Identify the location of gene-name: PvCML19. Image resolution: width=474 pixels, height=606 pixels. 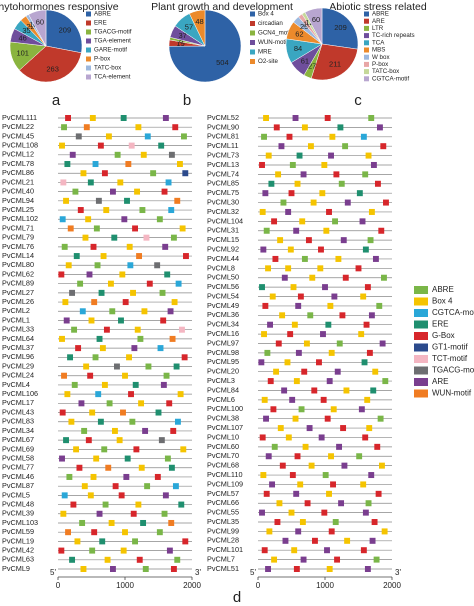
(18, 540).